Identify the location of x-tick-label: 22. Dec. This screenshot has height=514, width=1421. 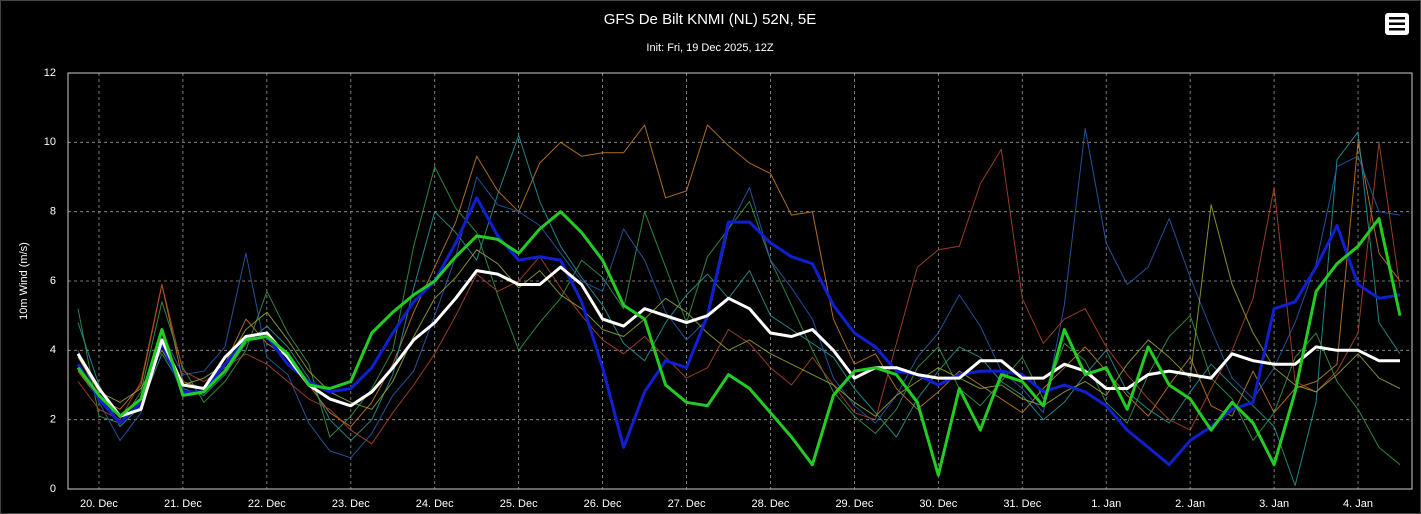
(267, 504).